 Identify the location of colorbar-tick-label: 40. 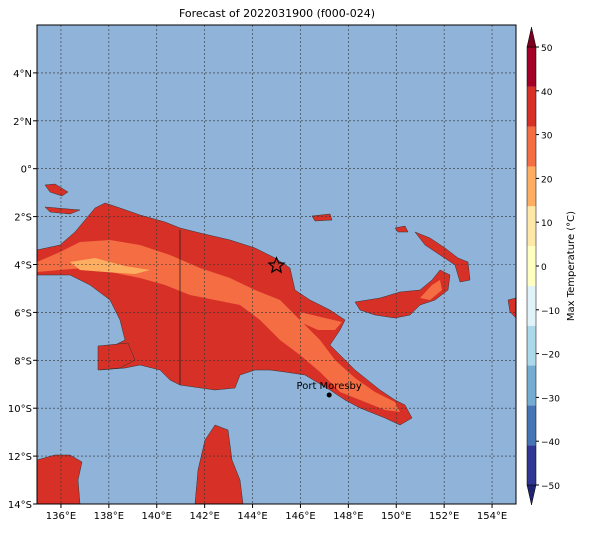
(547, 93).